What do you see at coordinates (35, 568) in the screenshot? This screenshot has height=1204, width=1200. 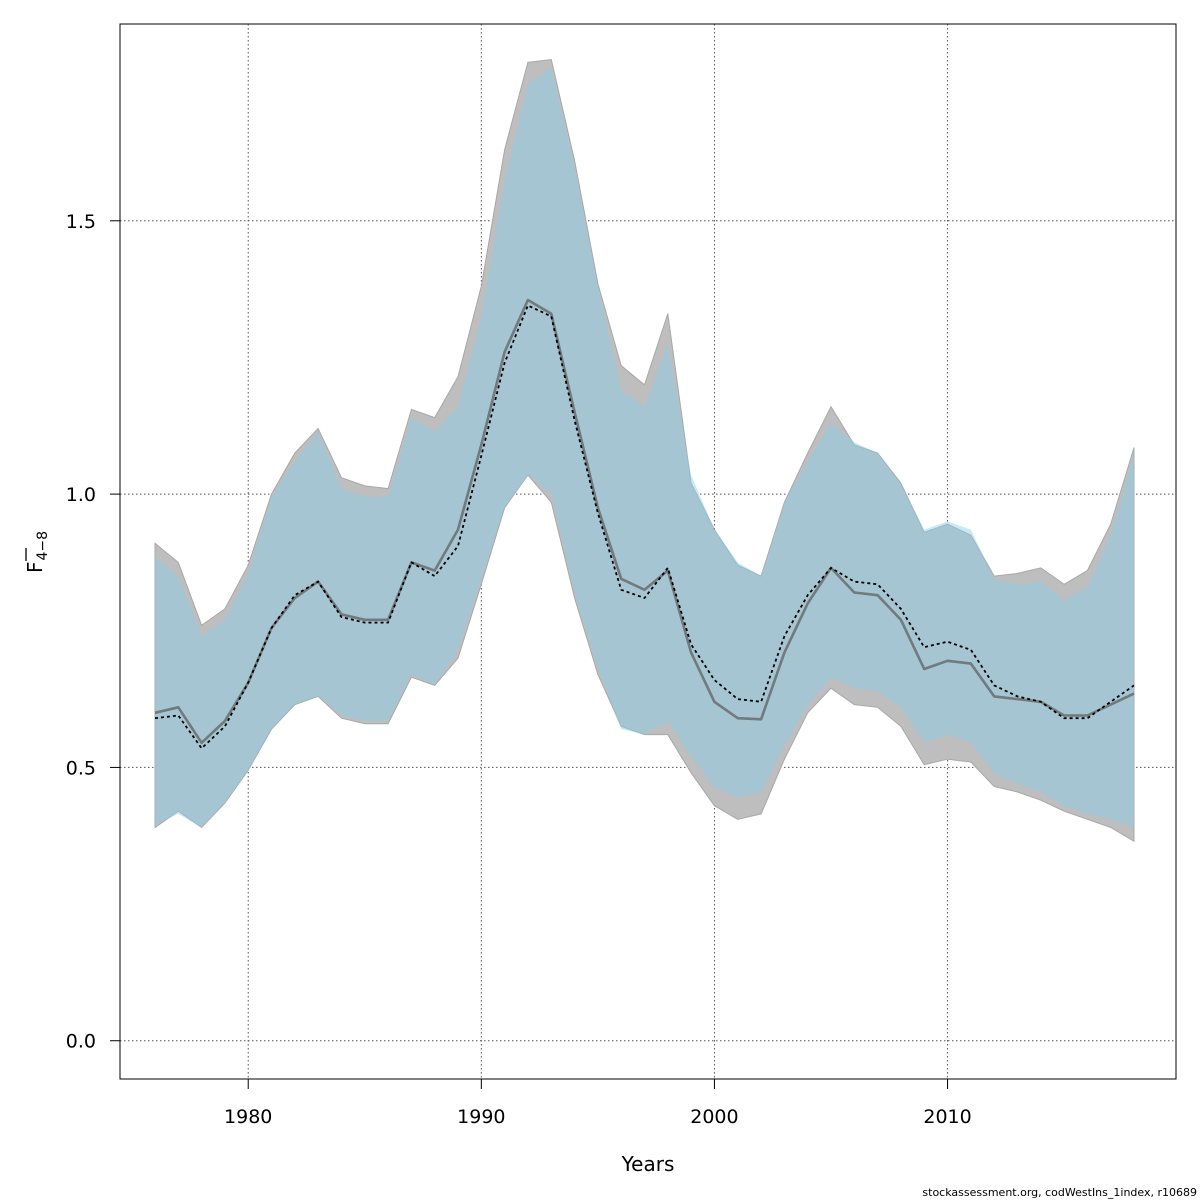 I see `y-axis-label-base: F` at bounding box center [35, 568].